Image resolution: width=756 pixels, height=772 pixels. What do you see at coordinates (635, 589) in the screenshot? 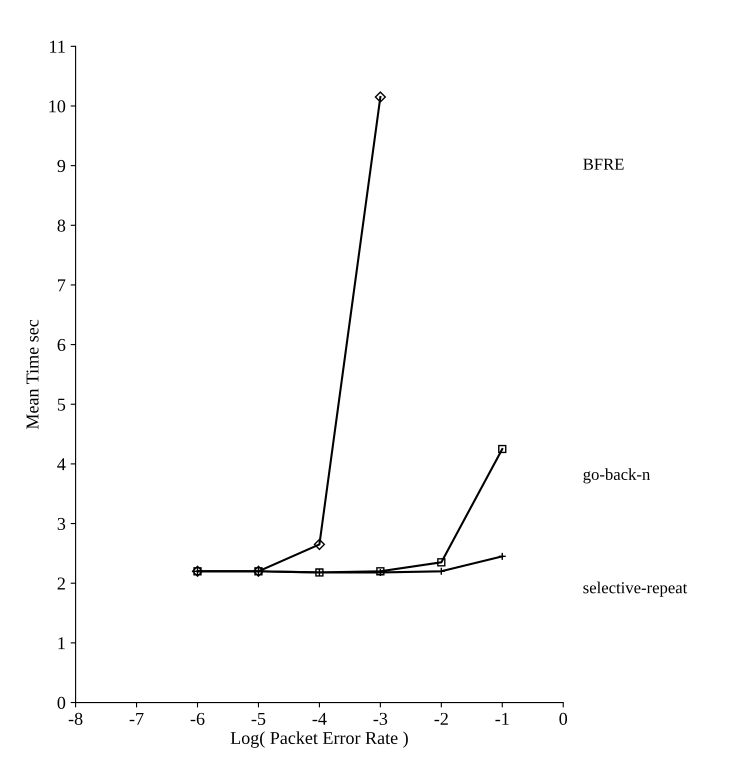
I see `text: selective-repeat` at bounding box center [635, 589].